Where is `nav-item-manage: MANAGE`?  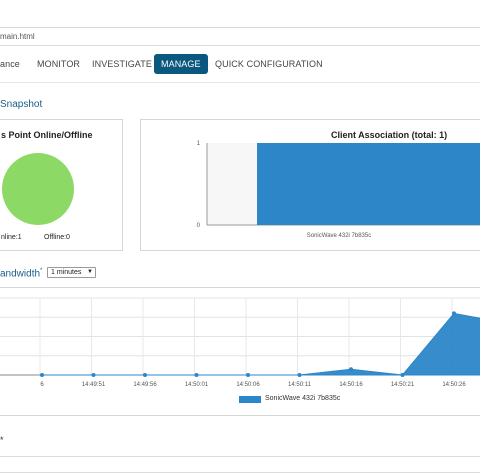
nav-item-manage: MANAGE is located at coordinates (181, 64).